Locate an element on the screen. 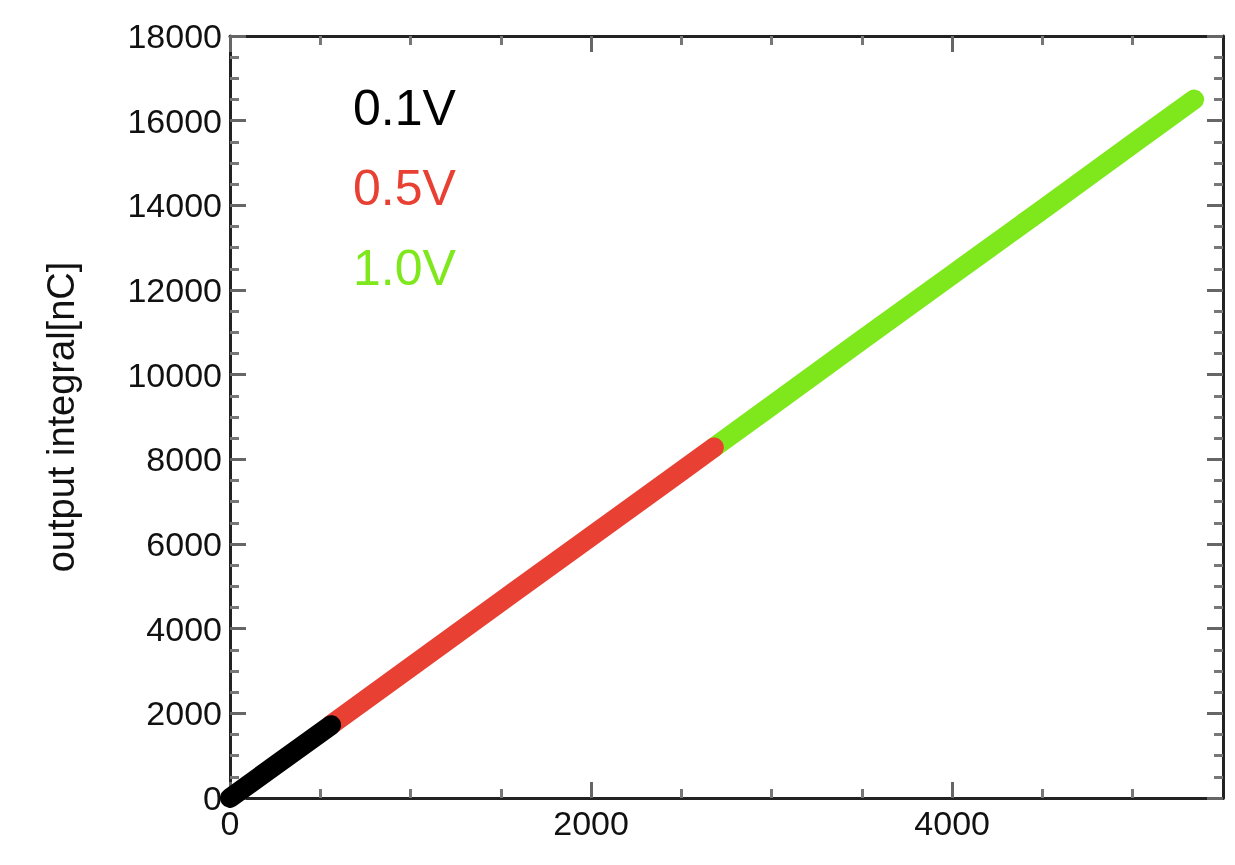 This screenshot has width=1235, height=865. y-tick-label: 12000 is located at coordinates (174, 290).